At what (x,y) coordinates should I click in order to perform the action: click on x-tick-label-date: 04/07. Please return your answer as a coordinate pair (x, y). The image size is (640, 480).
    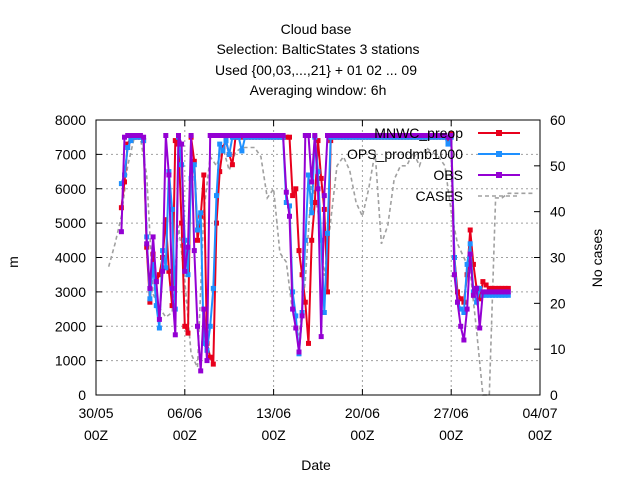
    Looking at the image, I should click on (539, 413).